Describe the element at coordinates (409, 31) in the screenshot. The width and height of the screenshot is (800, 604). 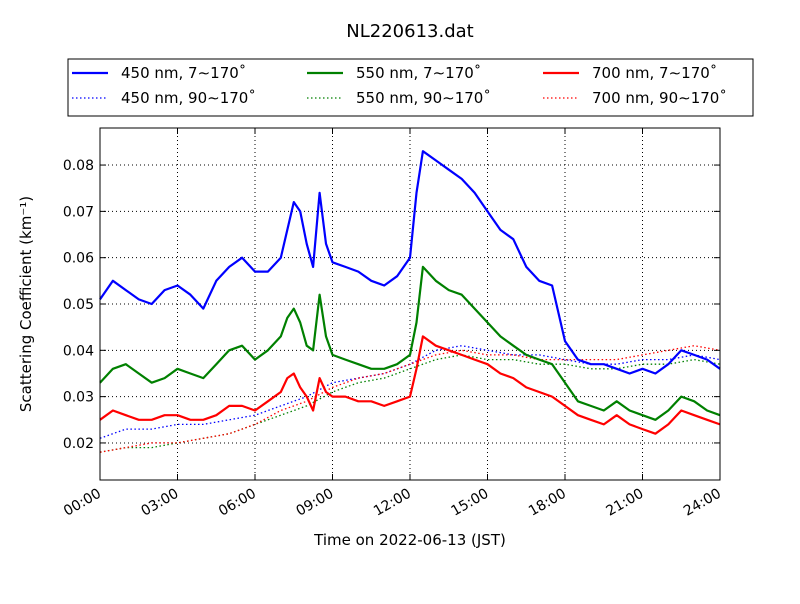
I see `chart-title: NL220613.dat` at that location.